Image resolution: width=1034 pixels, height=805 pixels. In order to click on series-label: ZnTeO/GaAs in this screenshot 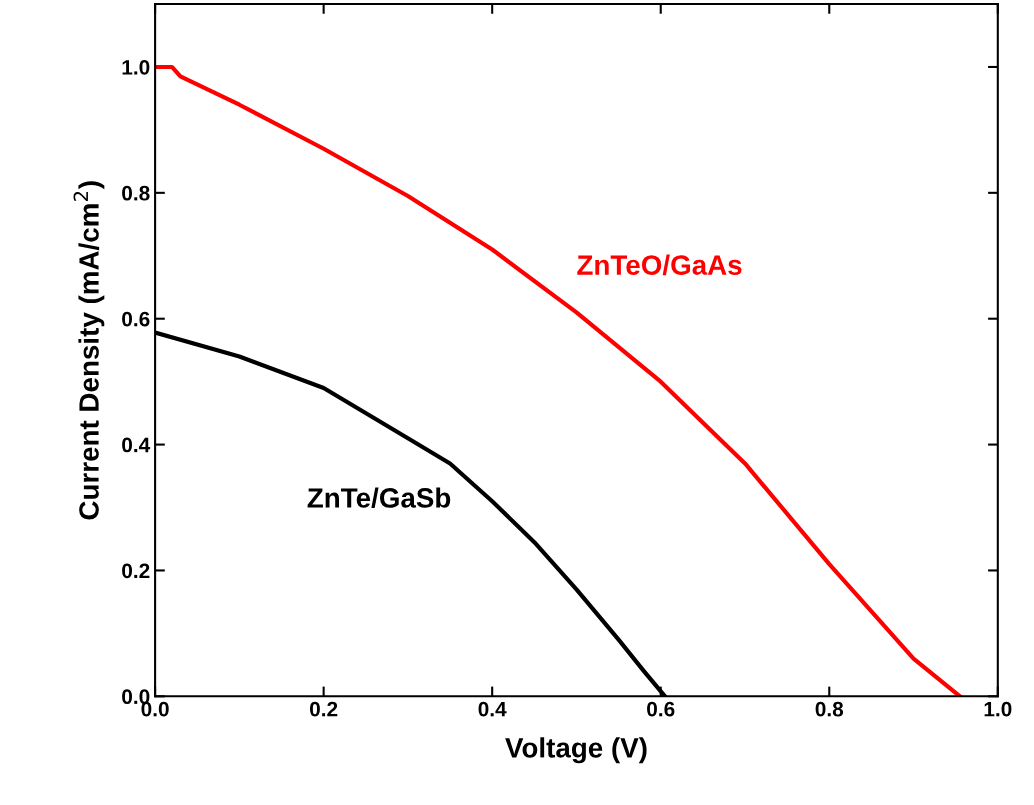, I will do `click(659, 265)`.